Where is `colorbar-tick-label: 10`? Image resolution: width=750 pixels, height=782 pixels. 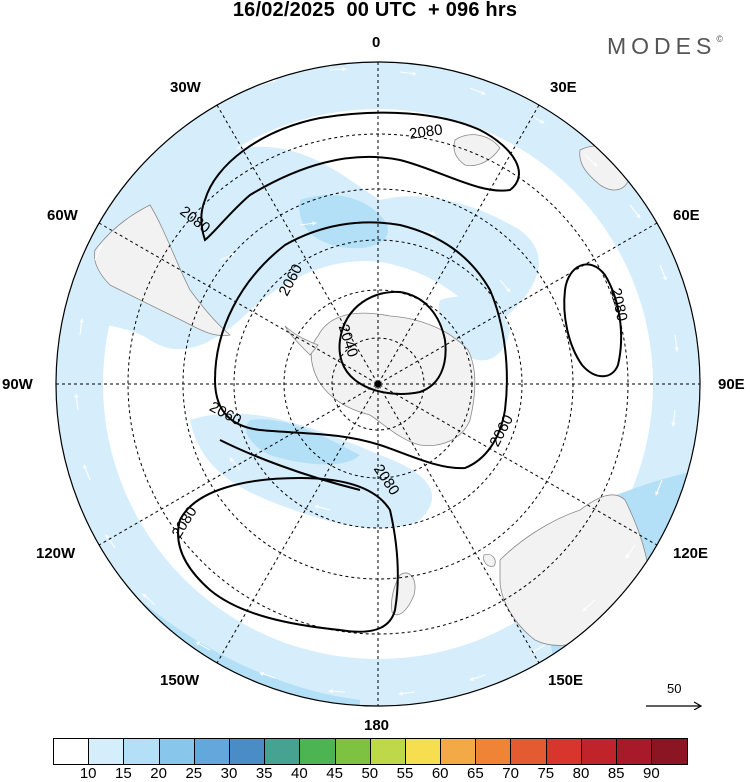 colorbar-tick-label: 10 is located at coordinates (88, 773).